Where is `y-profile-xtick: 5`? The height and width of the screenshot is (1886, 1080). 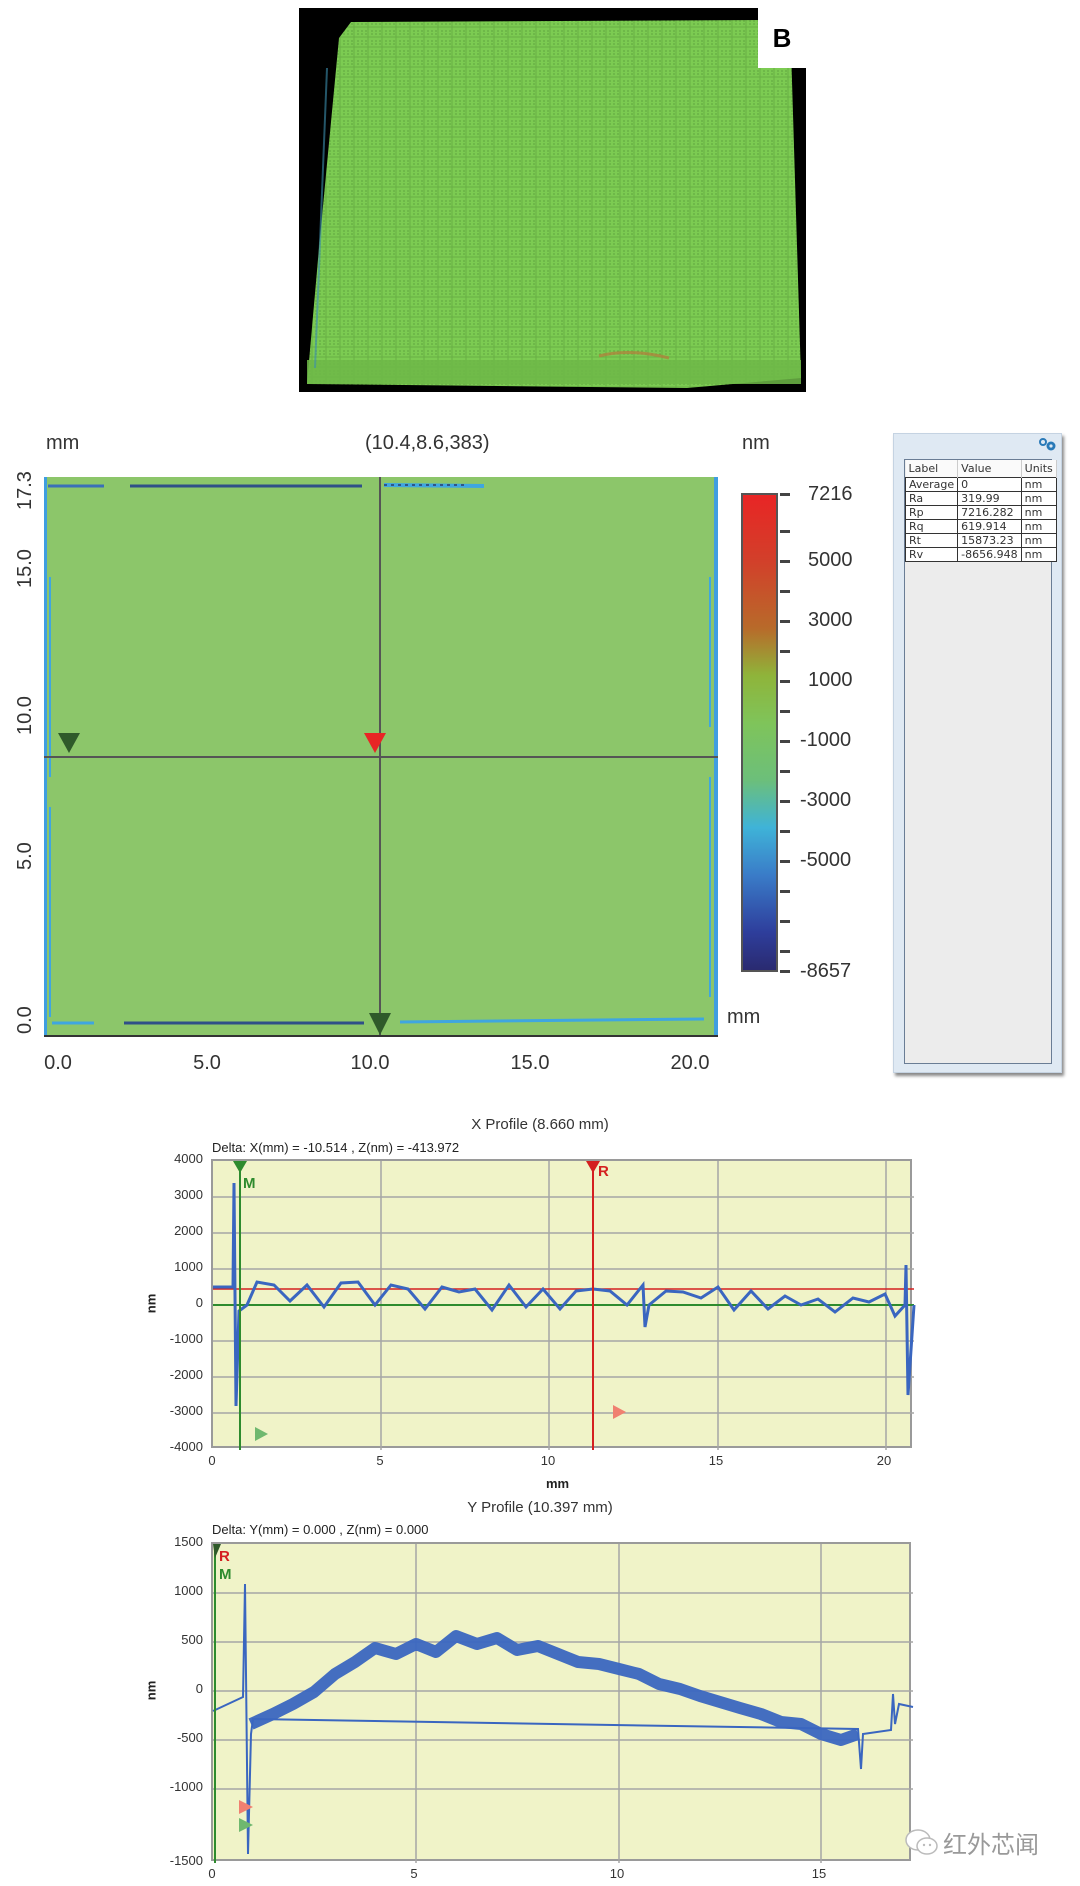 y-profile-xtick: 5 is located at coordinates (414, 1873).